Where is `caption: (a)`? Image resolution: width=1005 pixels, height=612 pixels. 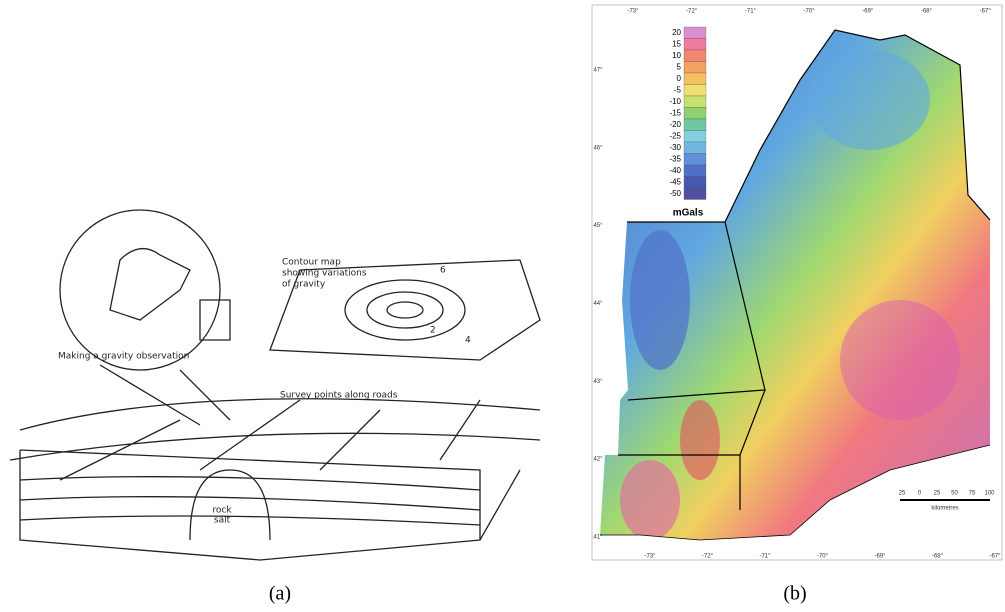
caption: (a) is located at coordinates (280, 594).